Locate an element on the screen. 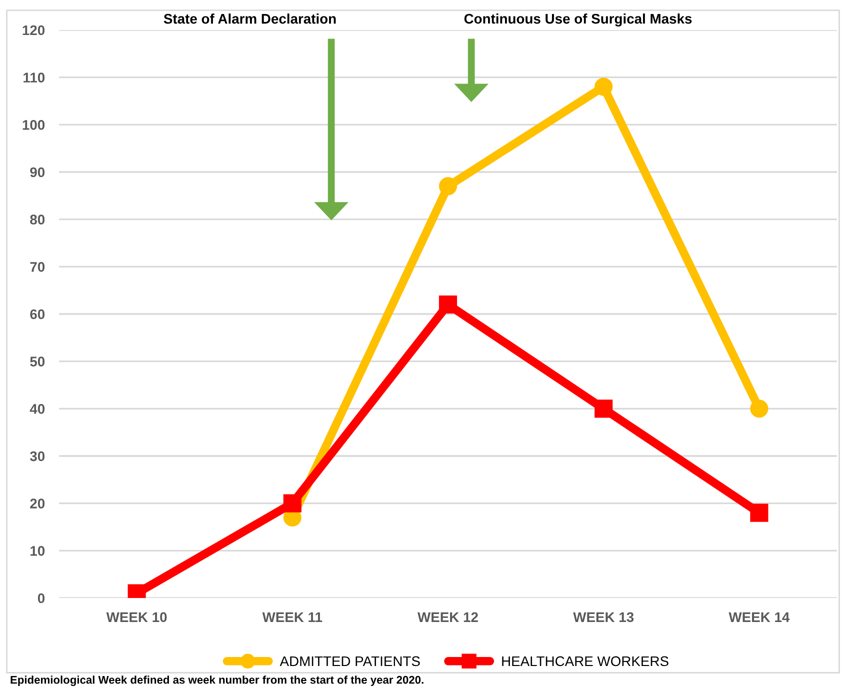  y-tick-label: 60 is located at coordinates (37, 314).